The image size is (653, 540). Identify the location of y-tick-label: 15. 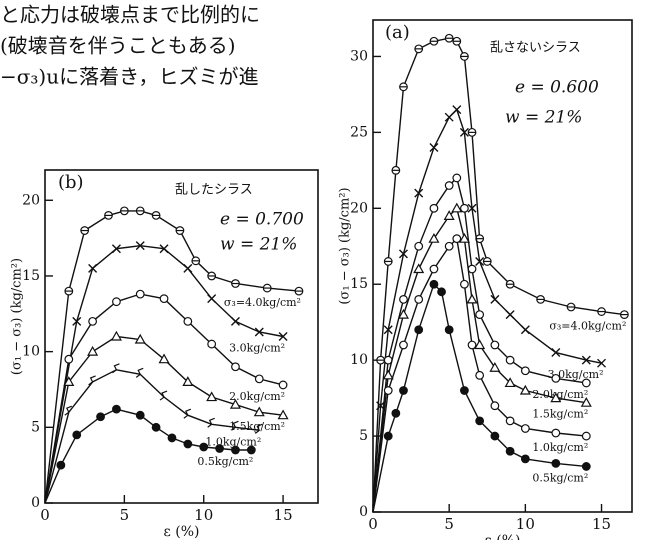
(31, 276).